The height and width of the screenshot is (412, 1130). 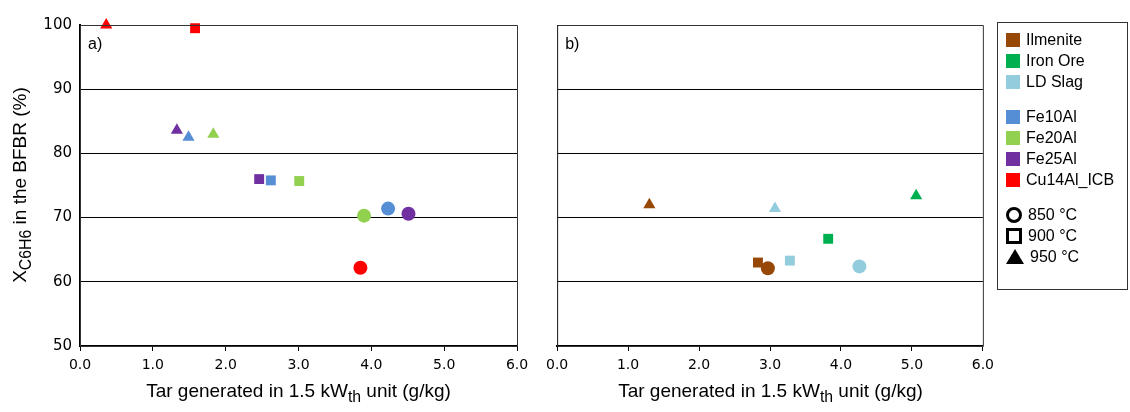 I want to click on legend-label: Cu14Al_ICB, so click(x=1070, y=179).